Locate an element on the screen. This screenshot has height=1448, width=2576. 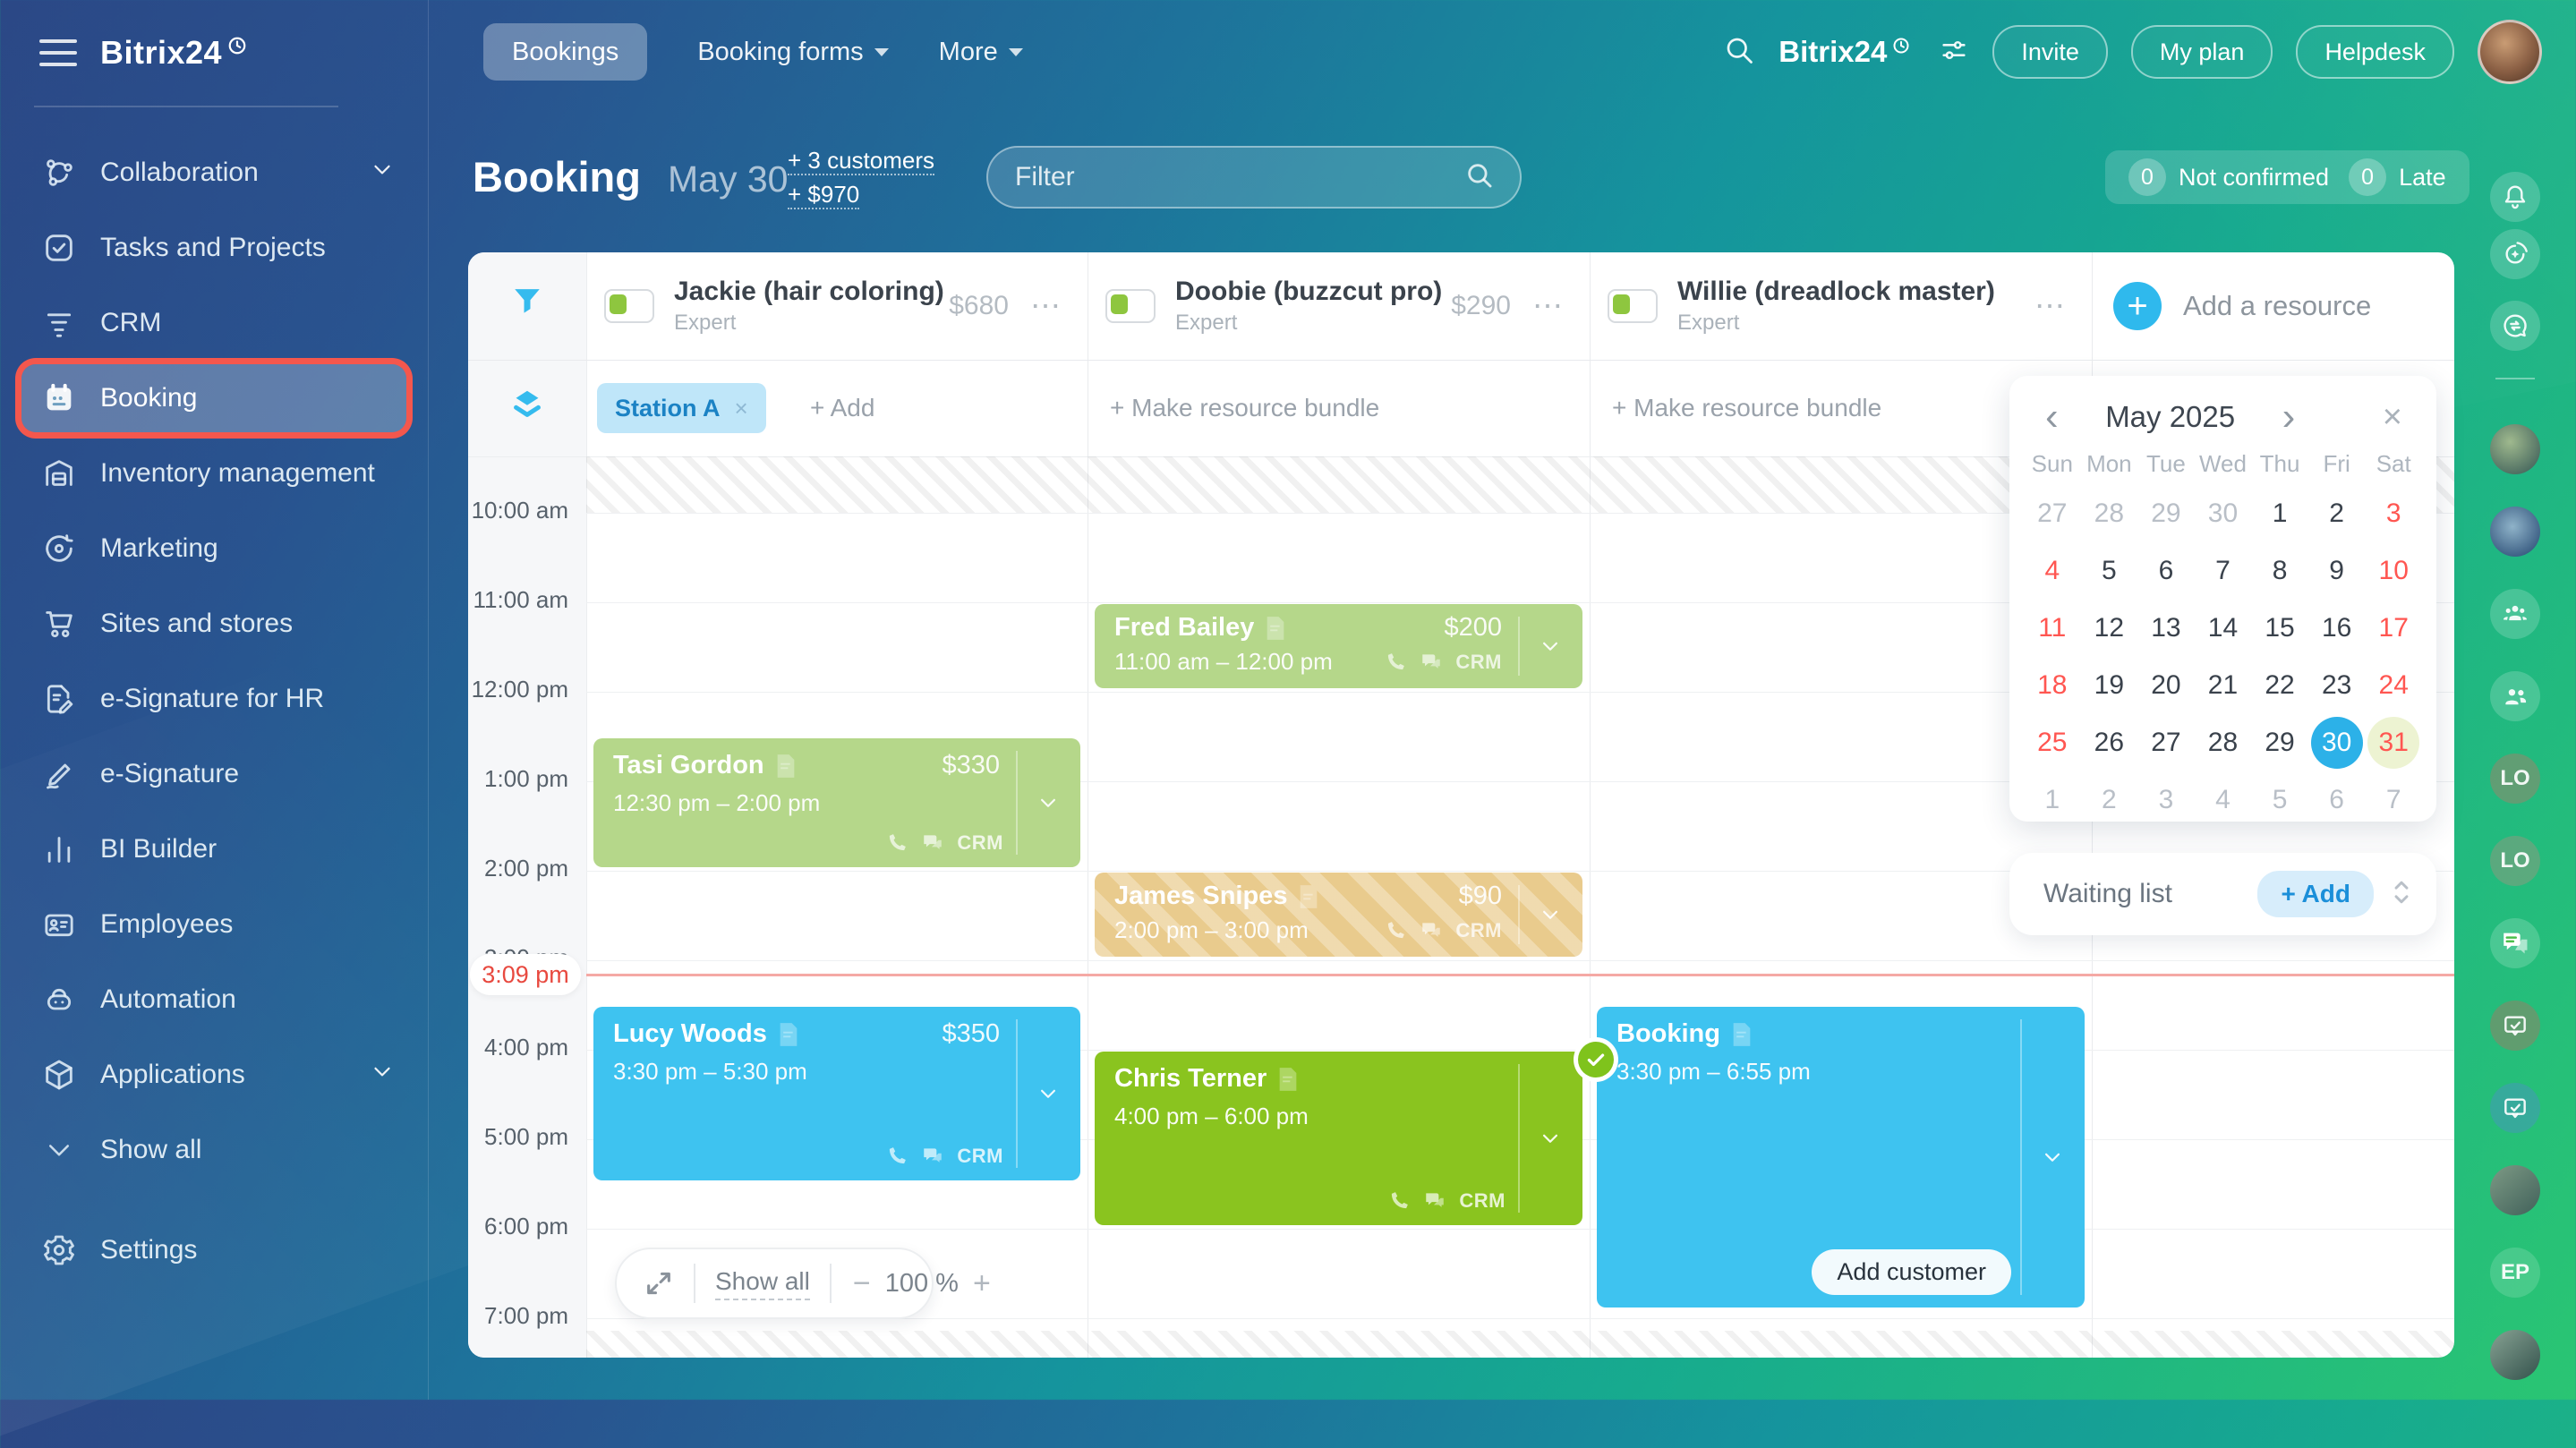
booking-event-fred-bailey: Fred Bailey $200 11:00 am – 12:00 pm CRM is located at coordinates (1338, 646).